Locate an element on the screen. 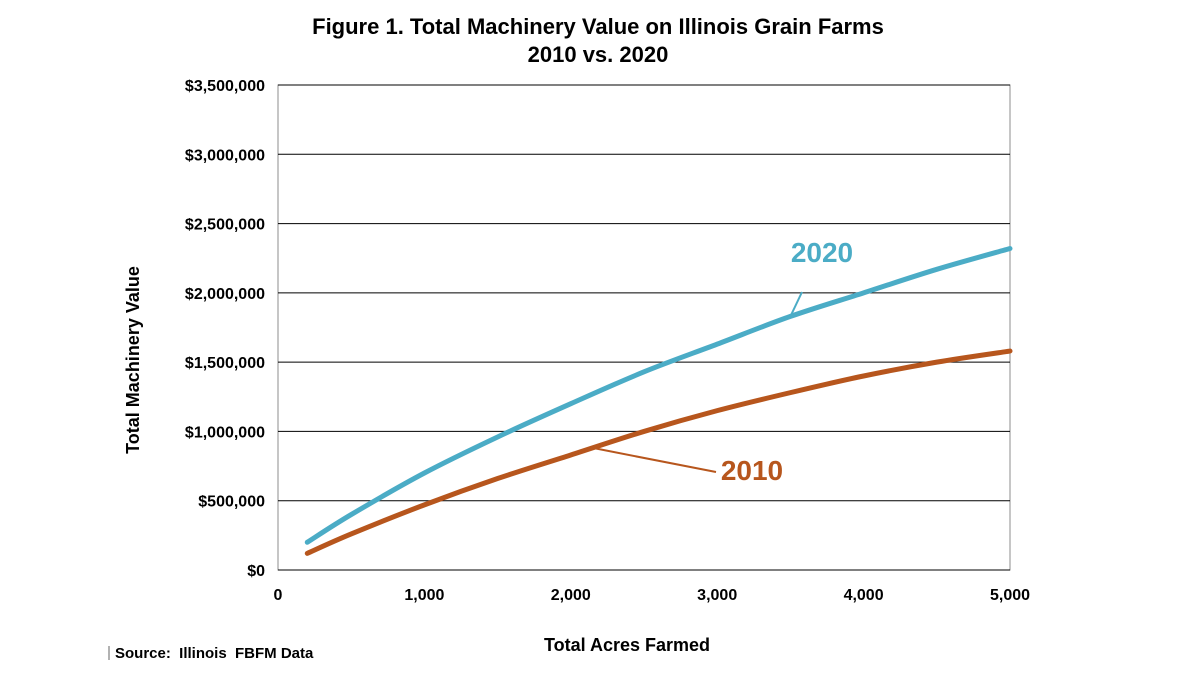  chart-subtitle: 2010 vs. 2020 is located at coordinates (598, 54).